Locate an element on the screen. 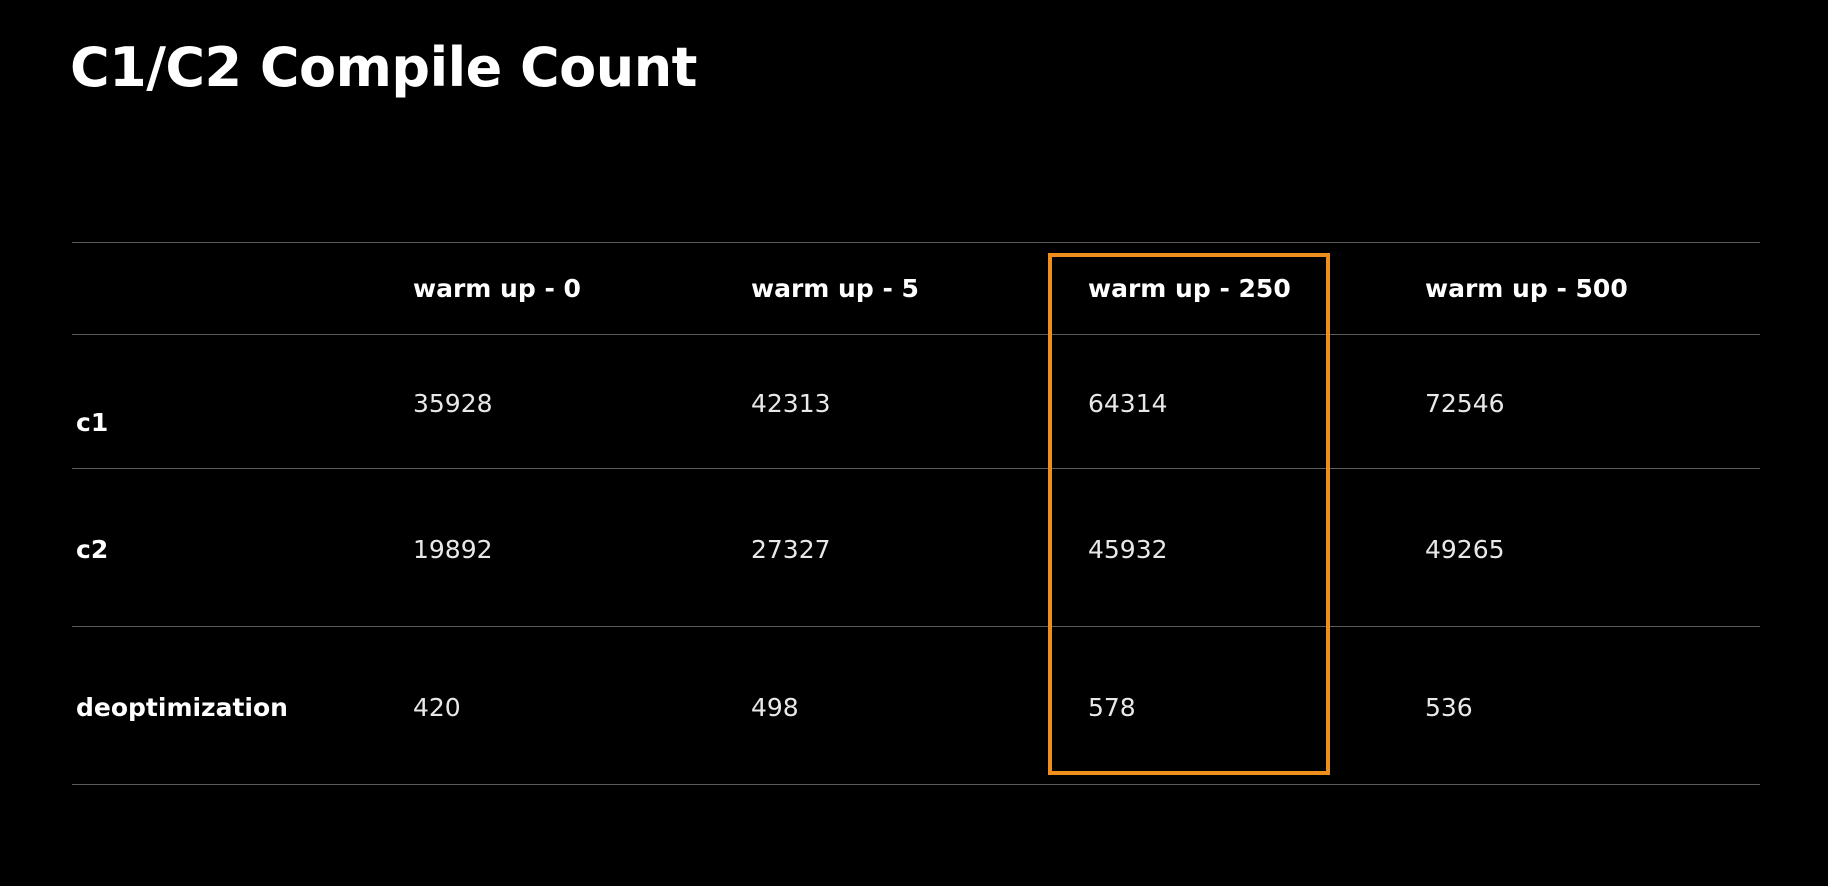 The height and width of the screenshot is (886, 1828). table-cell: 578 is located at coordinates (1112, 707).